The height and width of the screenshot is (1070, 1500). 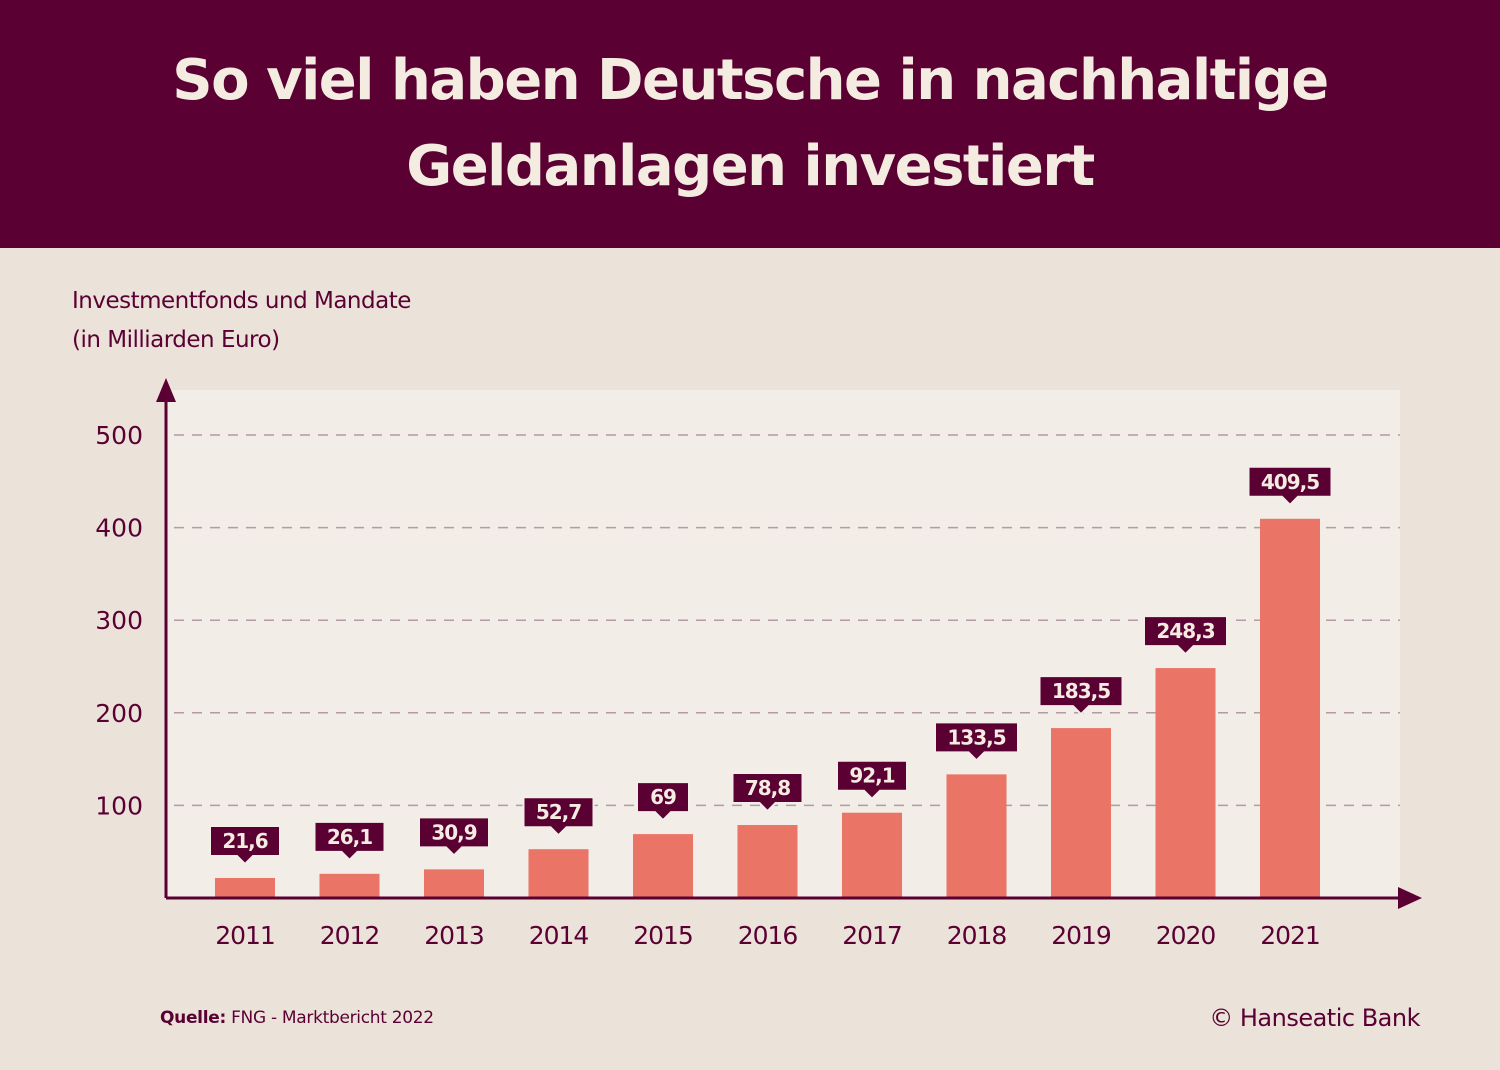 What do you see at coordinates (1290, 935) in the screenshot?
I see `x-tick-label-2021: 2021` at bounding box center [1290, 935].